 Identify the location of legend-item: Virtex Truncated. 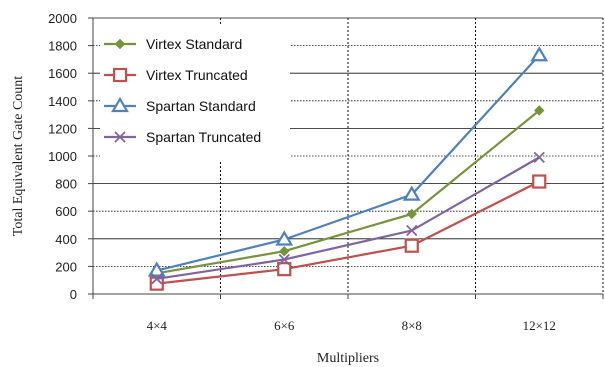
(176, 75).